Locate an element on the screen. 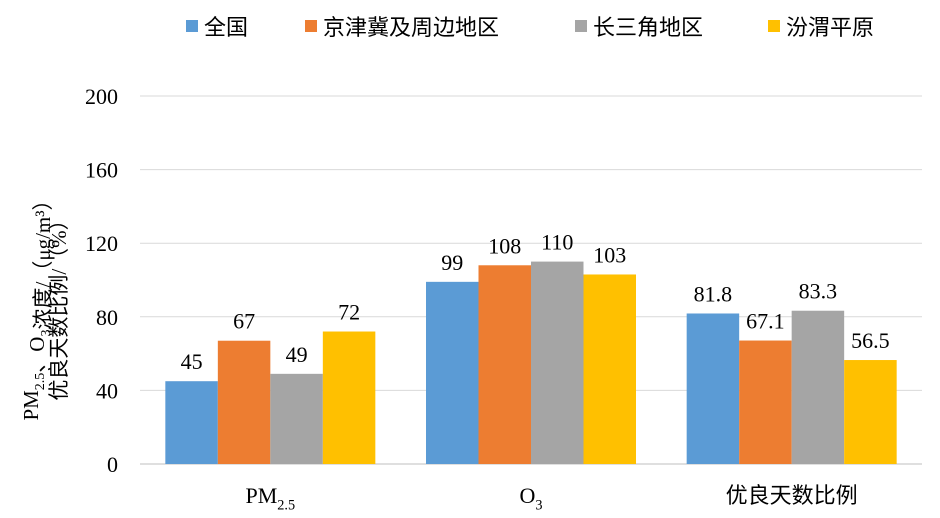 The width and height of the screenshot is (940, 518). data-label: 56.5 is located at coordinates (870, 340).